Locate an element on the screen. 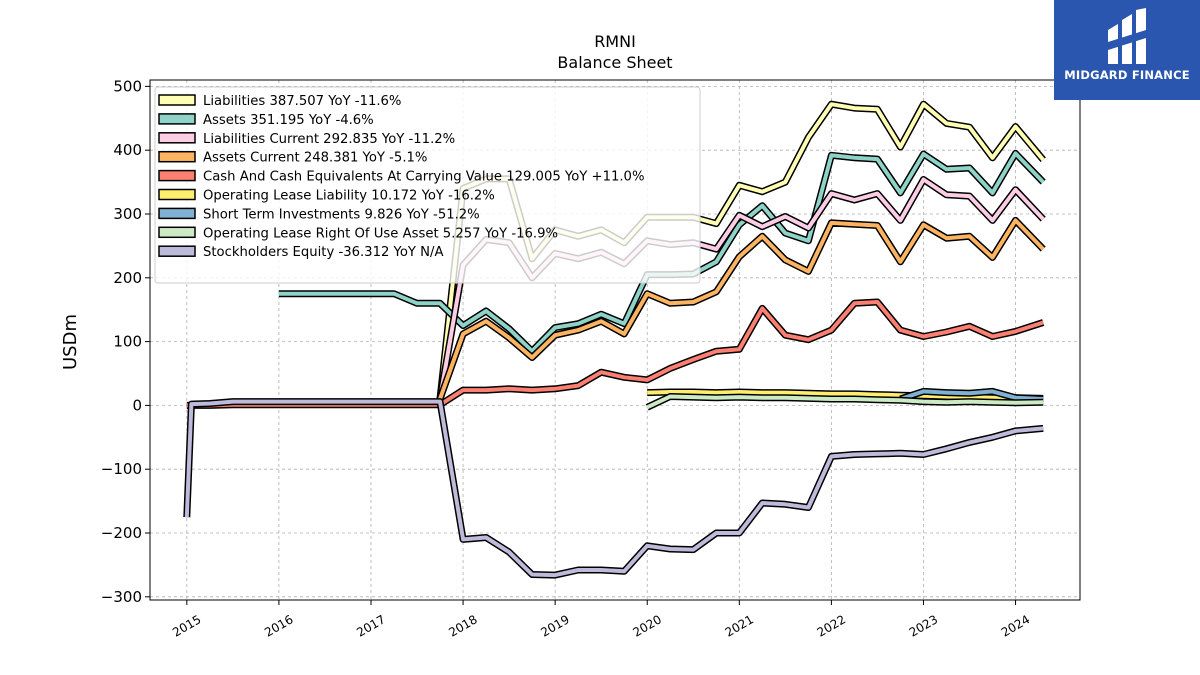 Image resolution: width=1200 pixels, height=675 pixels. legend-entry-short-term-investments: Short Term Investments 9.826 YoY -51.2% is located at coordinates (341, 214).